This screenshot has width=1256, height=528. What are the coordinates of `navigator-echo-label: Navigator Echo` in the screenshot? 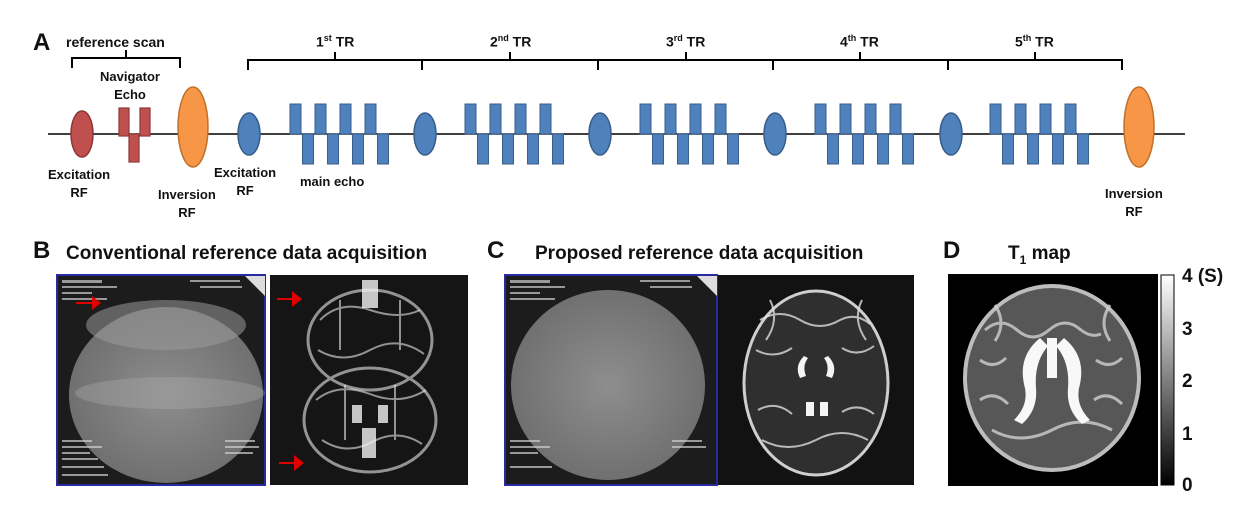 It's located at (130, 85).